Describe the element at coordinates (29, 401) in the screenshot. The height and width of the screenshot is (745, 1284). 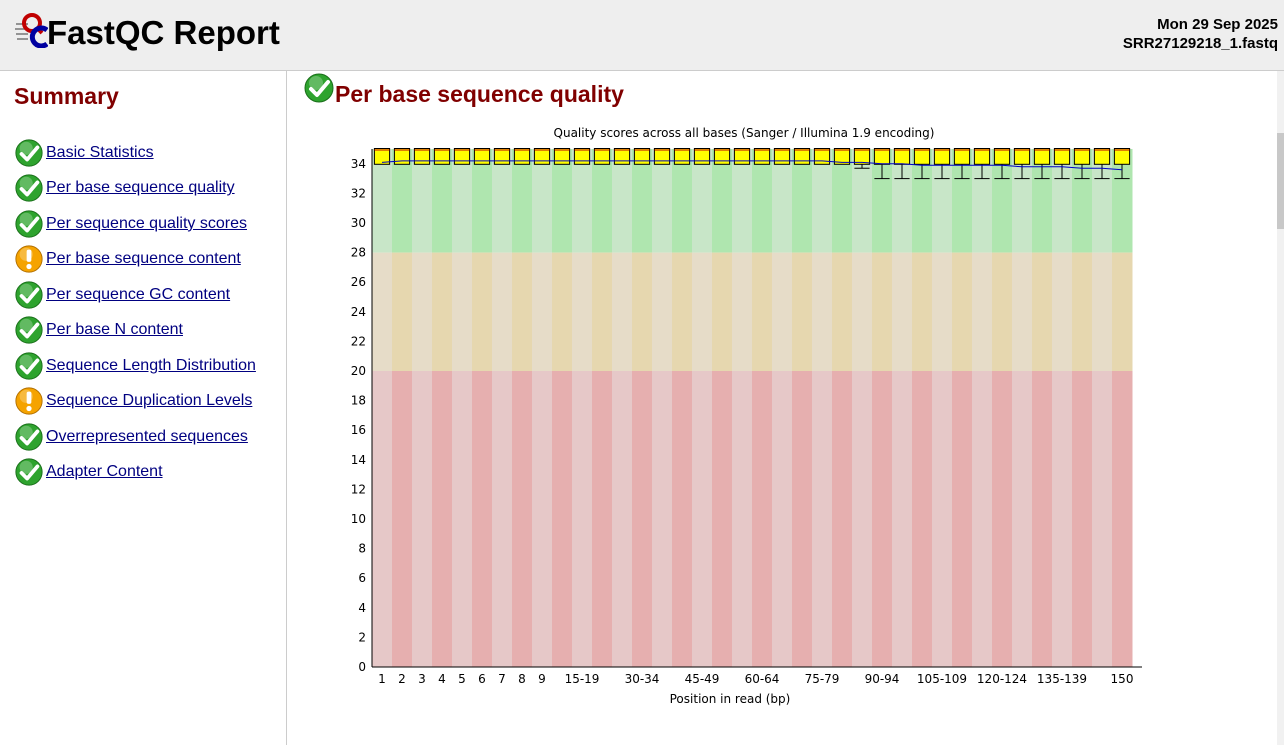
I see `warning-icon` at that location.